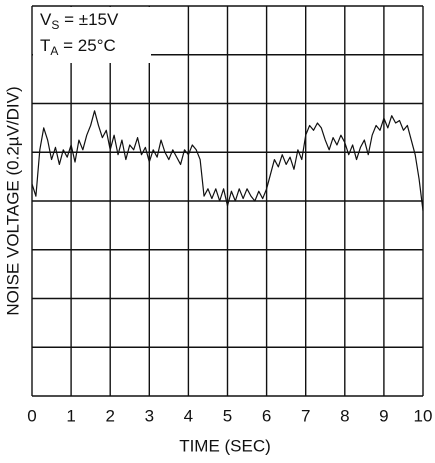  I want to click on annotation-main: T, so click(45, 45).